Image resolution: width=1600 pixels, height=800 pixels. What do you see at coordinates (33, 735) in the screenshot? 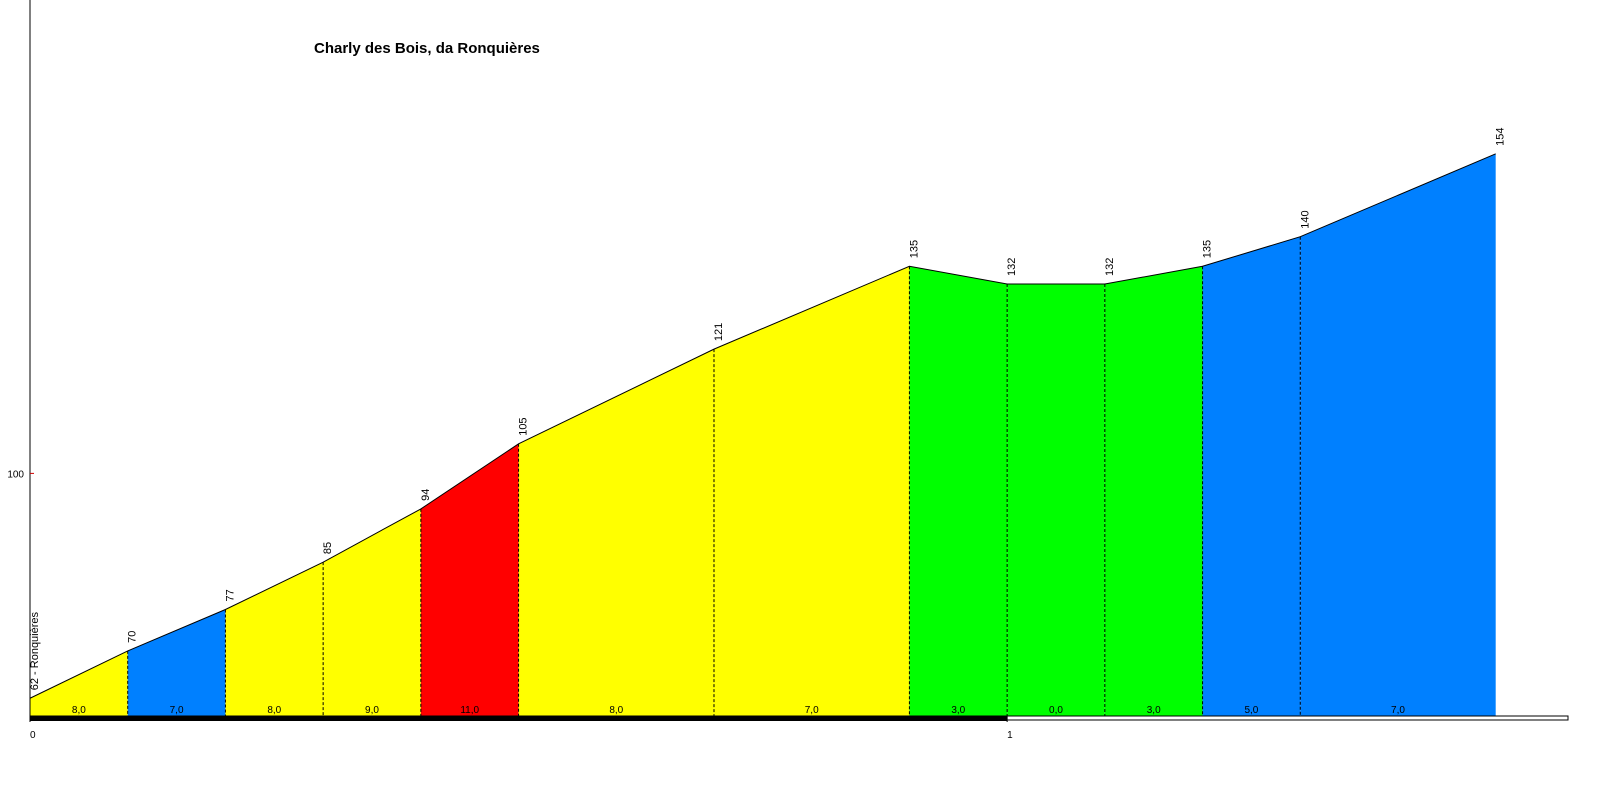
I see `x-tick-label: 0` at bounding box center [33, 735].